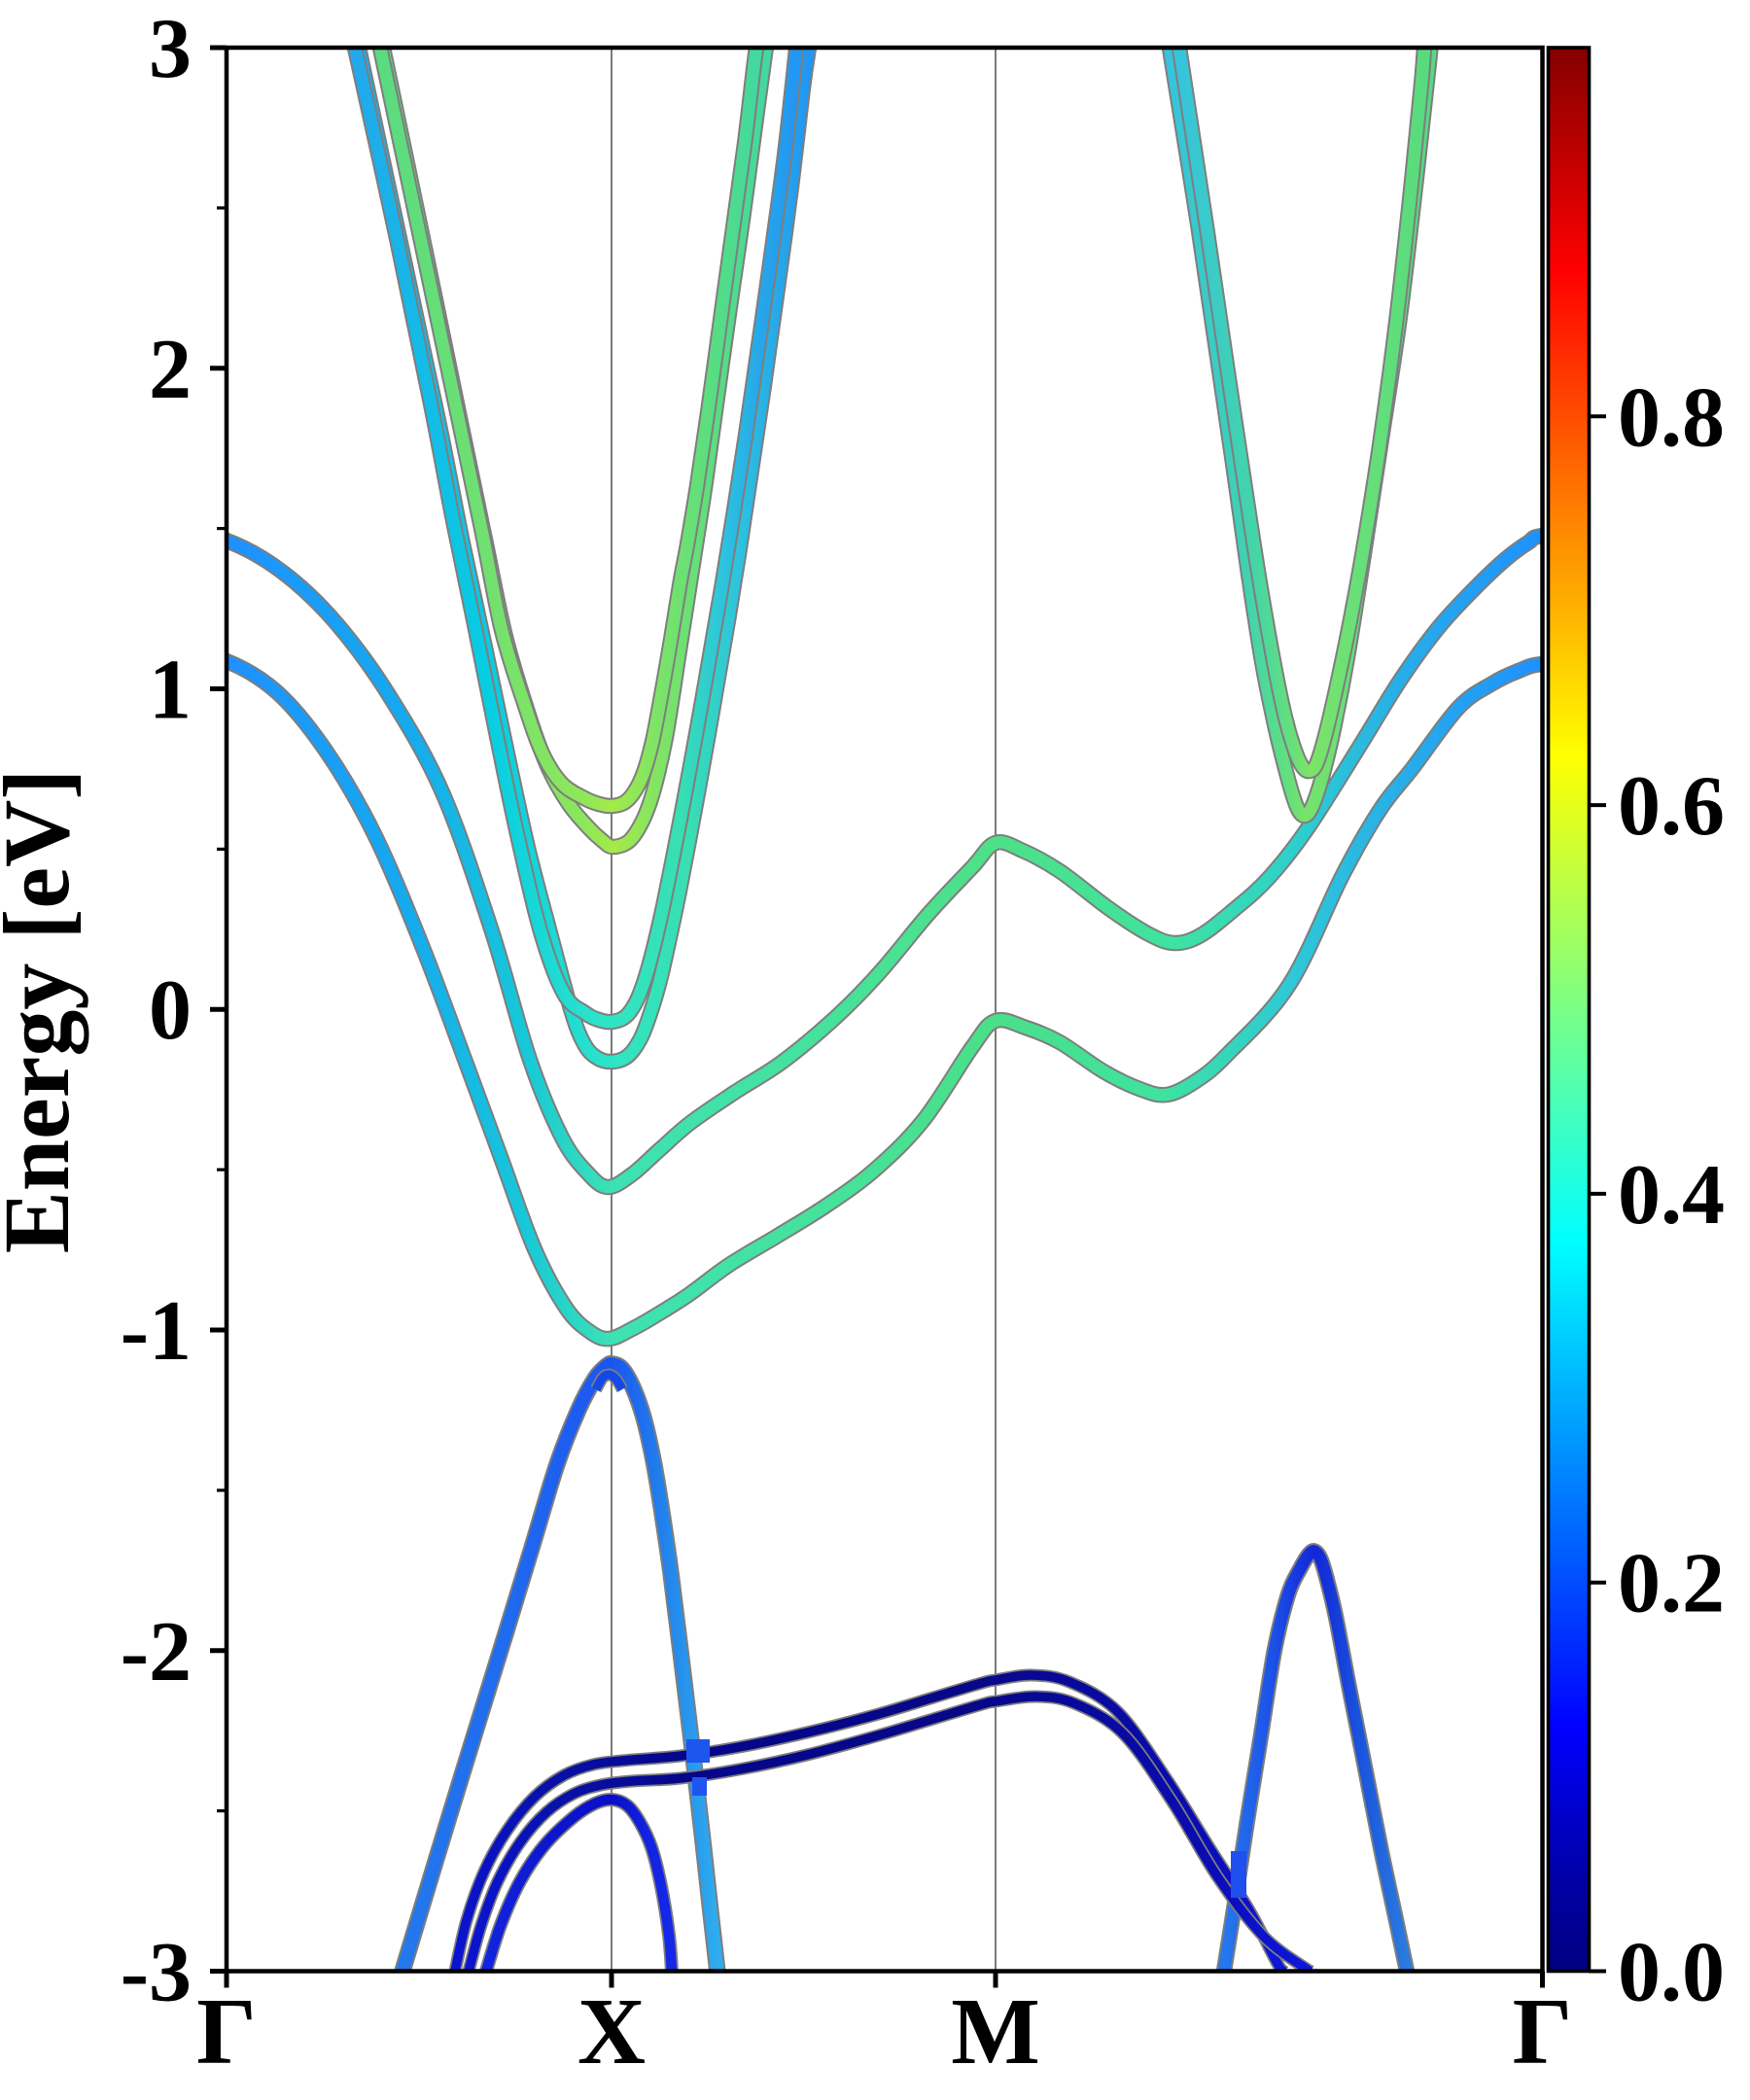 This screenshot has height=2100, width=1750. I want to click on svg-text: -2, so click(156, 1652).